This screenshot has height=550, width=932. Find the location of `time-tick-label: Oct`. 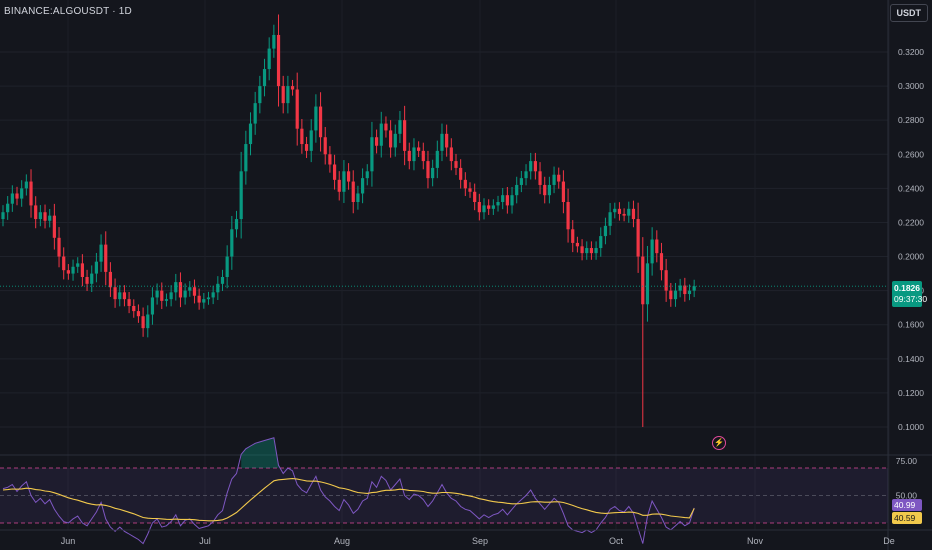

time-tick-label: Oct is located at coordinates (616, 541).